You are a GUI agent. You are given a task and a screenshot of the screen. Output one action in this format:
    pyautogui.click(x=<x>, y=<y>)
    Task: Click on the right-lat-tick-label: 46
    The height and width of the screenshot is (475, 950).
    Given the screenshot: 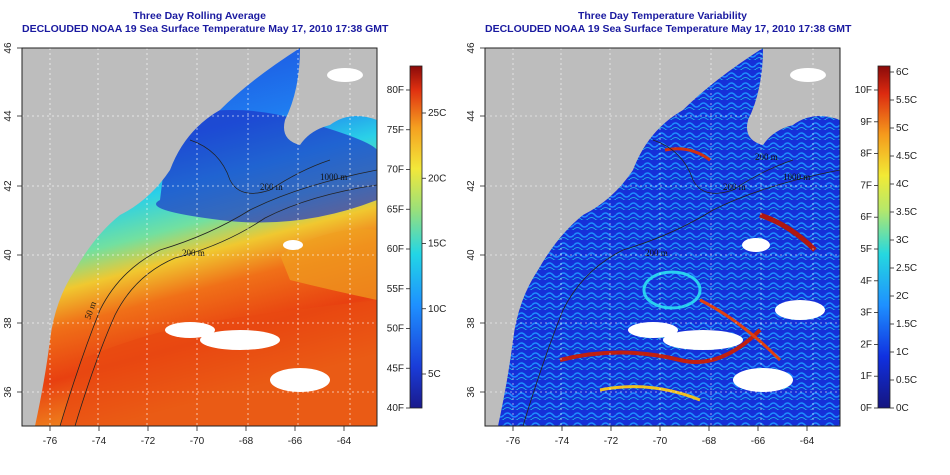 What is the action you would take?
    pyautogui.click(x=471, y=48)
    